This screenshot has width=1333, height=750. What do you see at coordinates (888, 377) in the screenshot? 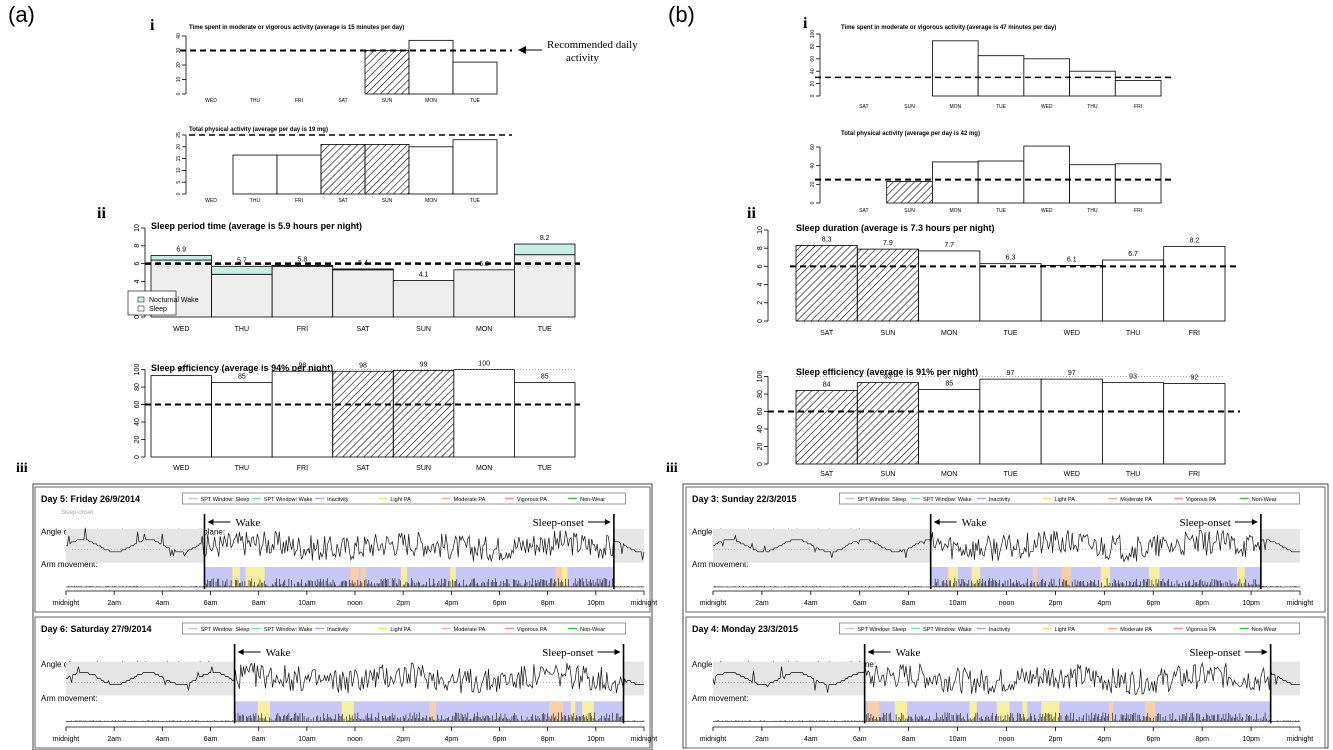
I see `value-label: 93` at bounding box center [888, 377].